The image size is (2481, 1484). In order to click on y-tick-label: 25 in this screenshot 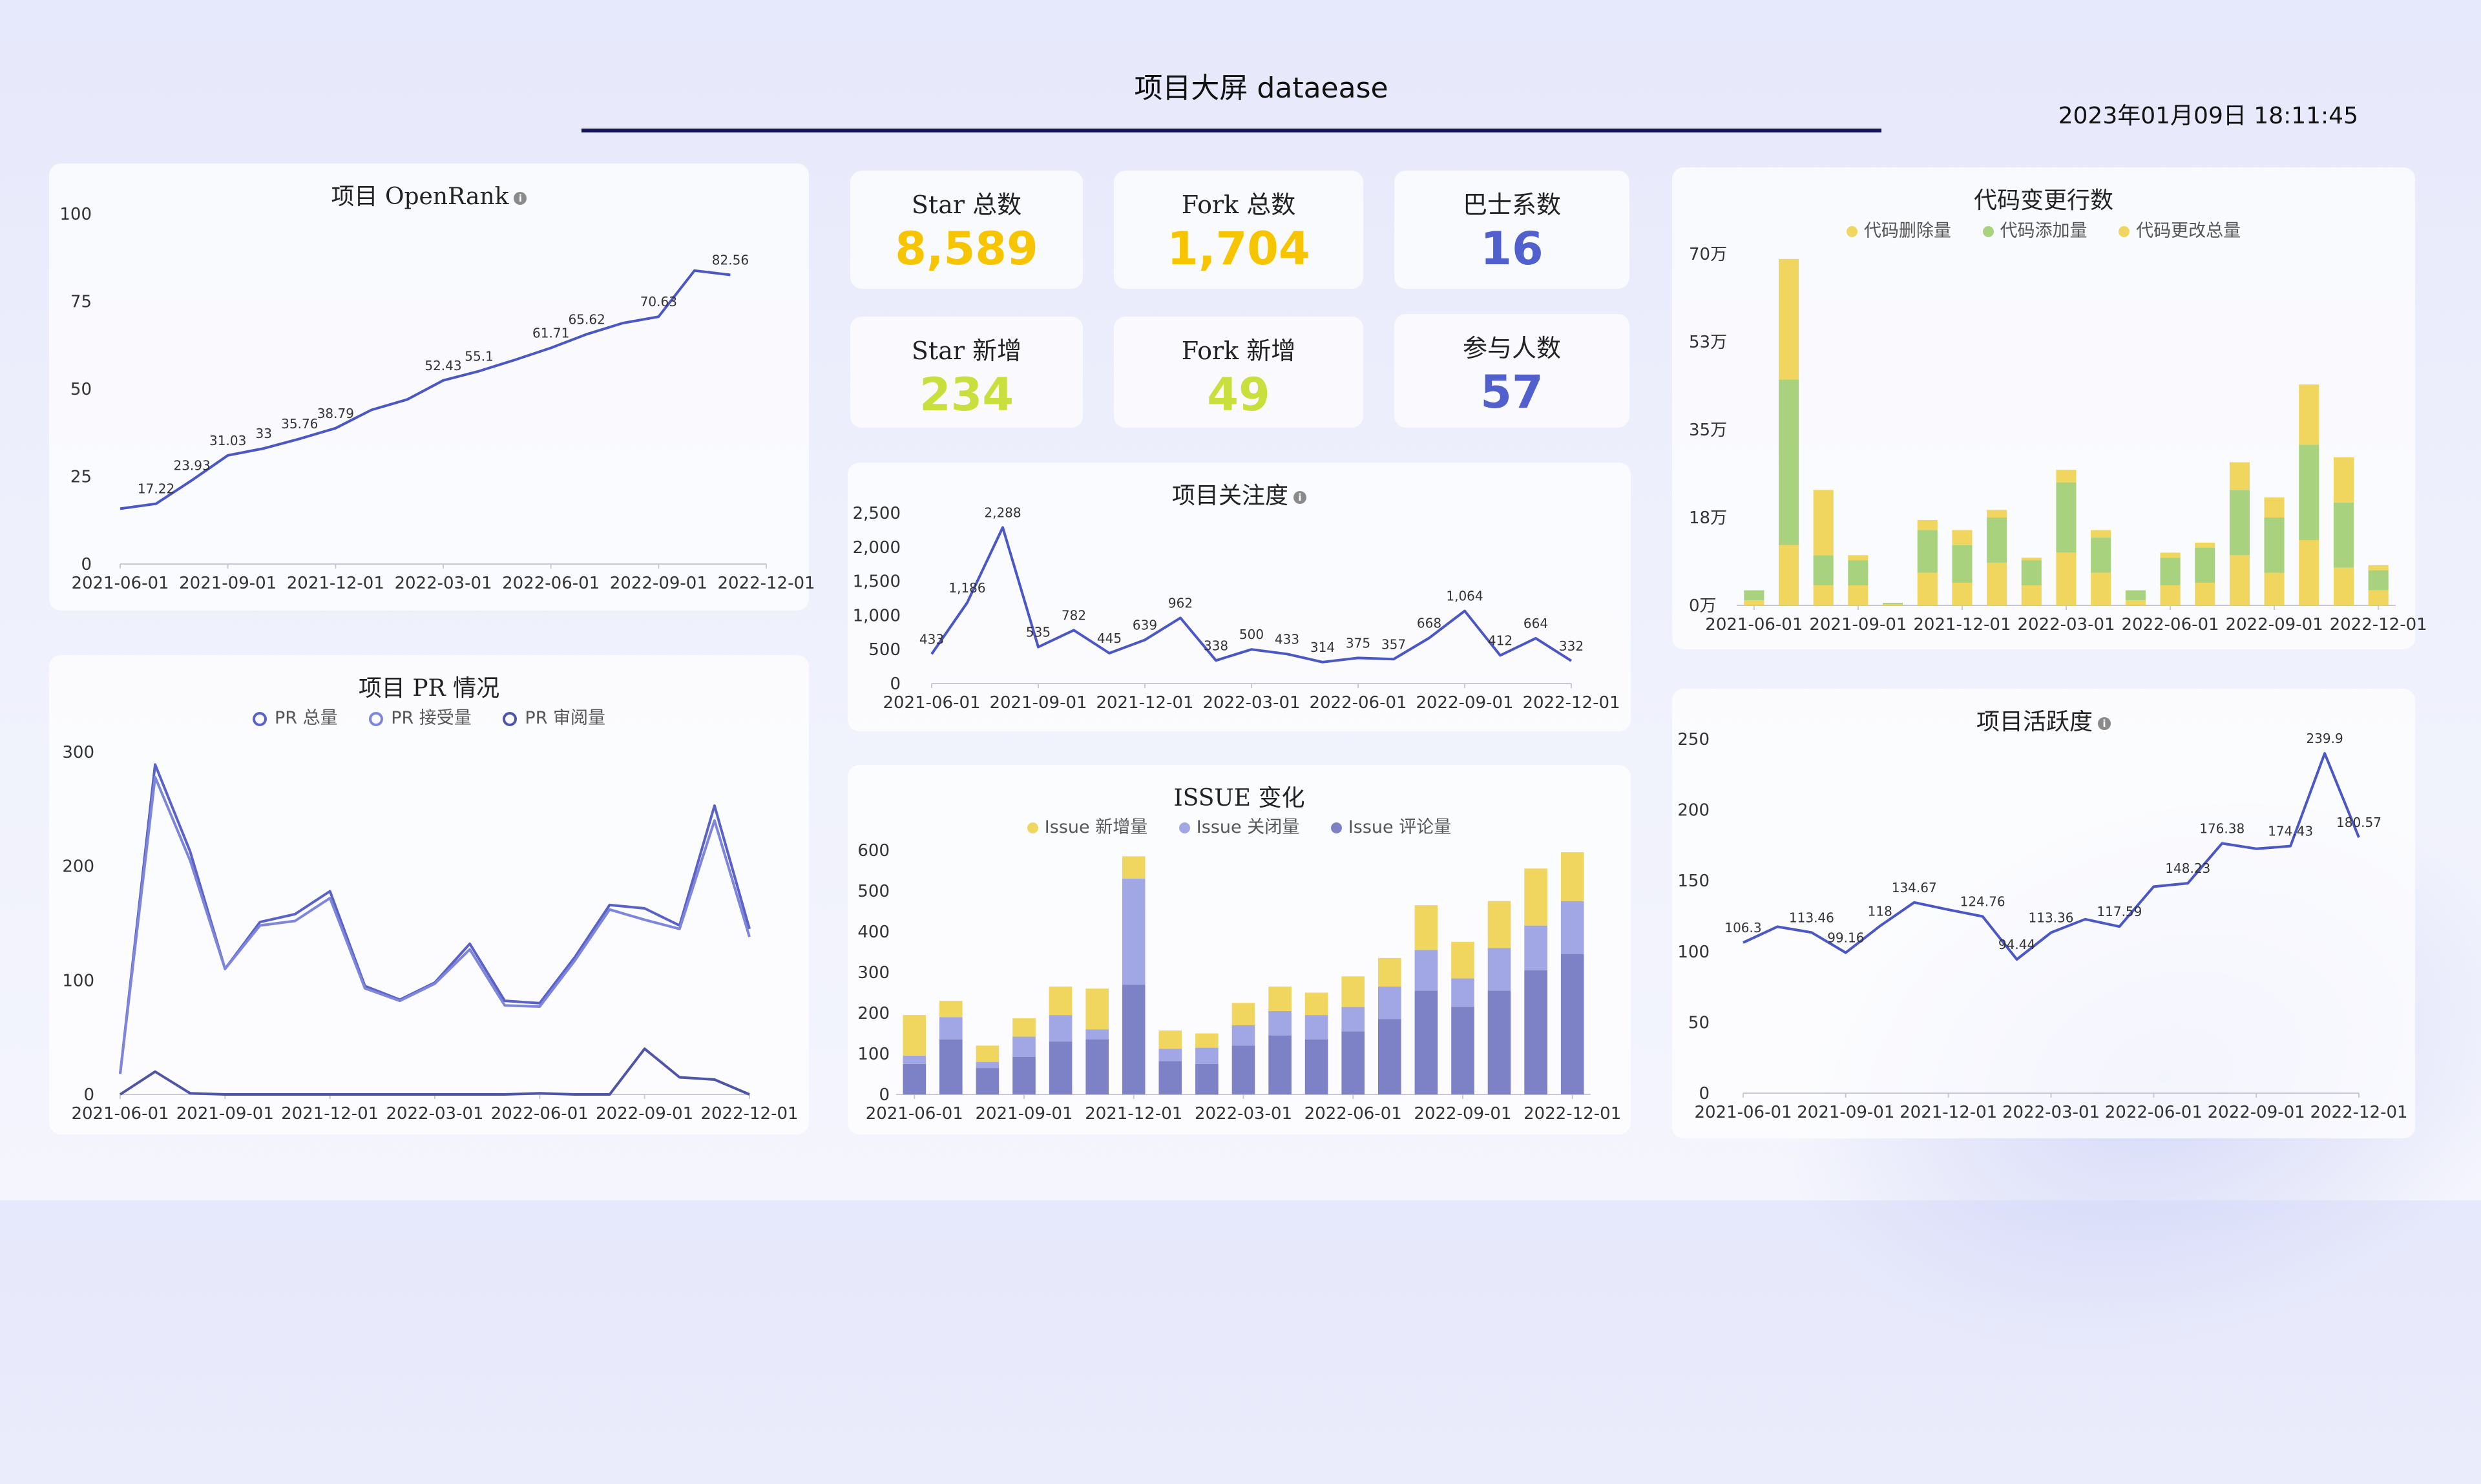, I will do `click(81, 477)`.